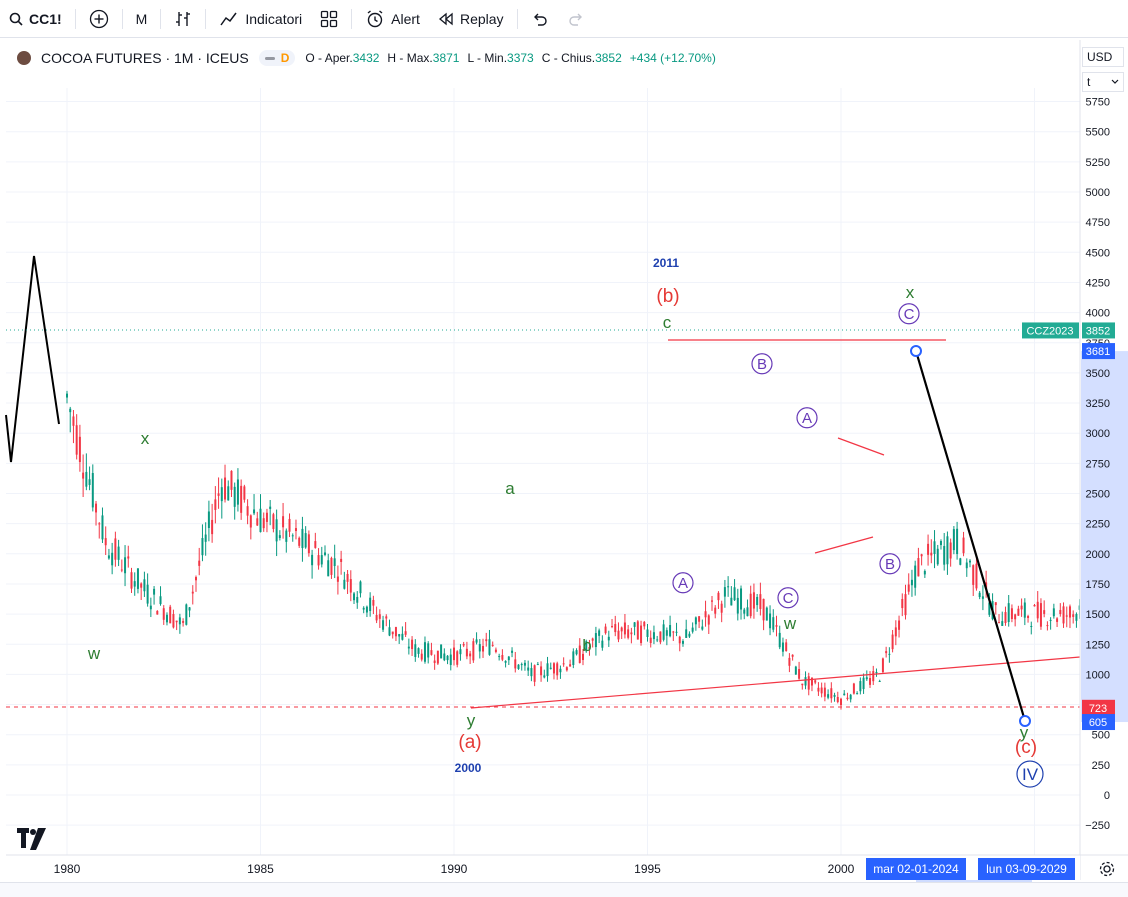 Image resolution: width=1128 pixels, height=897 pixels. What do you see at coordinates (576, 19) in the screenshot?
I see `redo-button` at bounding box center [576, 19].